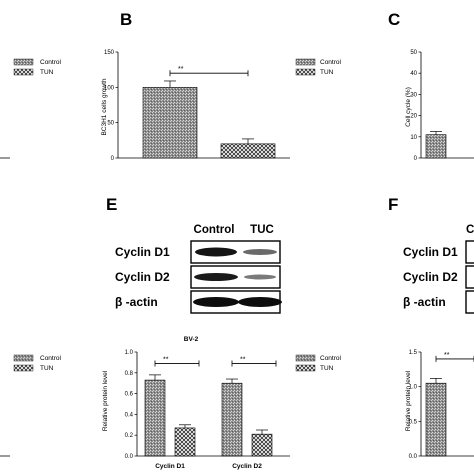  I want to click on chart-c: Cell cycle (%) 0 10 20 30 40 50, so click(439, 106).